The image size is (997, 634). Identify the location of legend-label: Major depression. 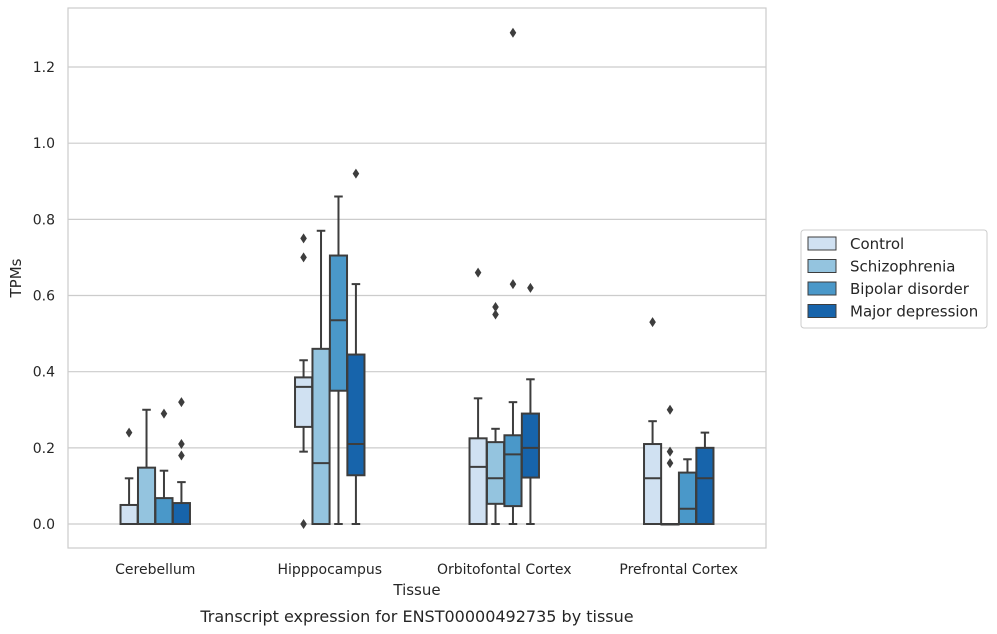
(914, 312).